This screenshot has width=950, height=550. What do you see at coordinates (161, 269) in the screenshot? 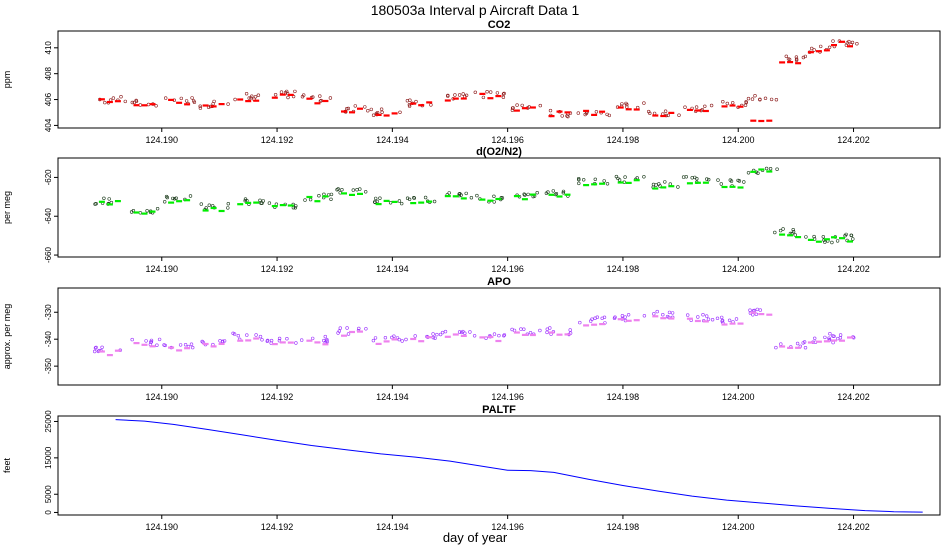
I see `x-tick-label: 124.190` at bounding box center [161, 269].